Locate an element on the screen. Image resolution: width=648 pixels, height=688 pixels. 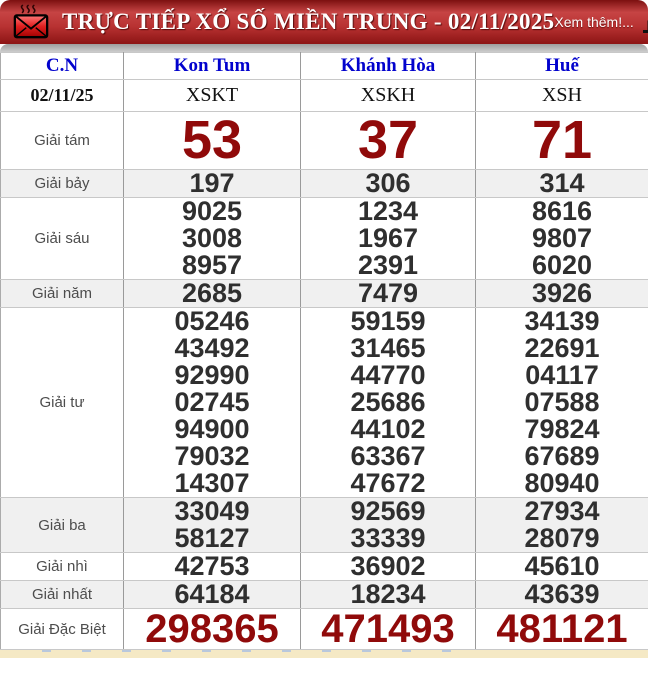
prize-number: 45610 is located at coordinates (562, 566).